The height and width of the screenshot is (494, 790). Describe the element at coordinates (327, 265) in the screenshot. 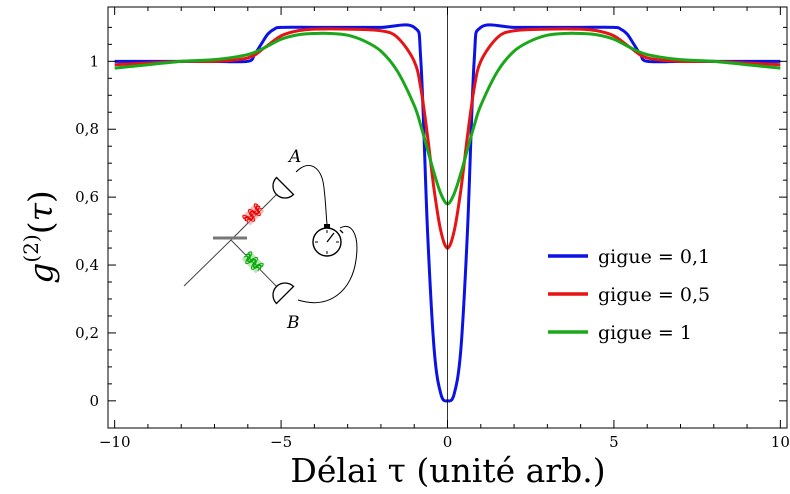

I see `cable-b` at that location.